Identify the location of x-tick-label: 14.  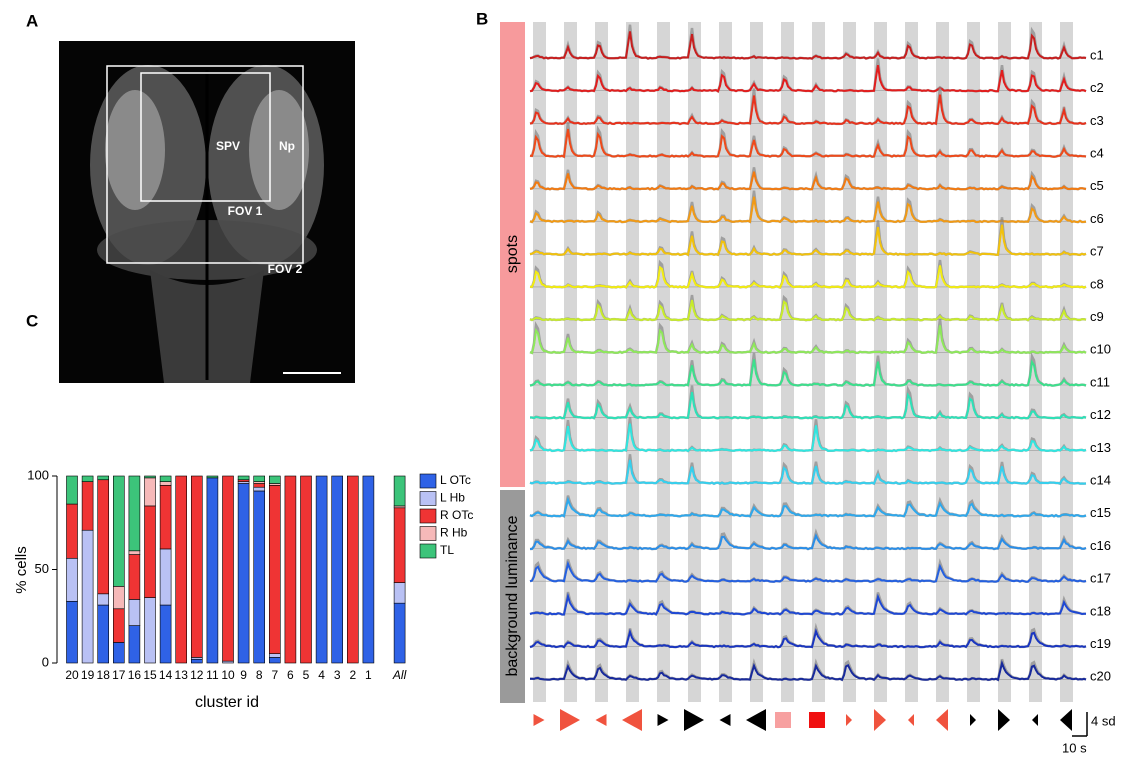
(166, 675).